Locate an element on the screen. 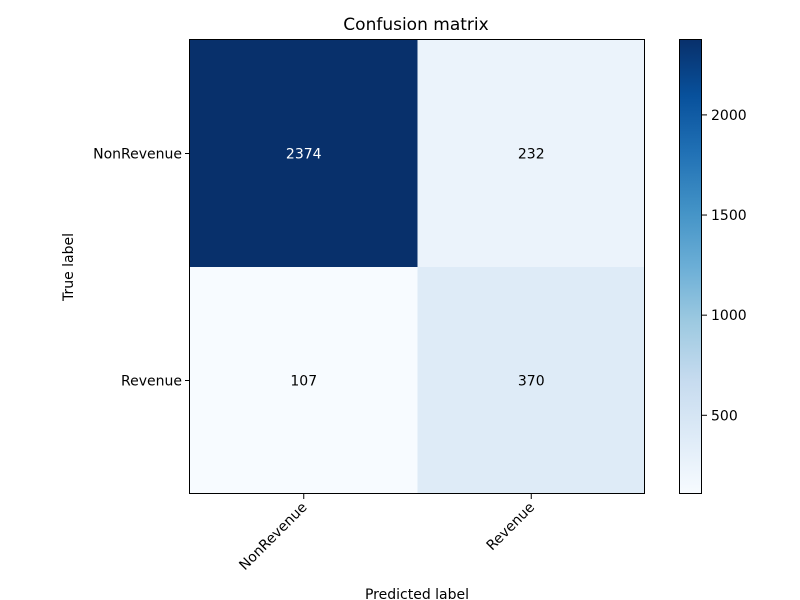 This screenshot has width=800, height=600. cell-labels: 2374 232 107 370 is located at coordinates (415, 268).